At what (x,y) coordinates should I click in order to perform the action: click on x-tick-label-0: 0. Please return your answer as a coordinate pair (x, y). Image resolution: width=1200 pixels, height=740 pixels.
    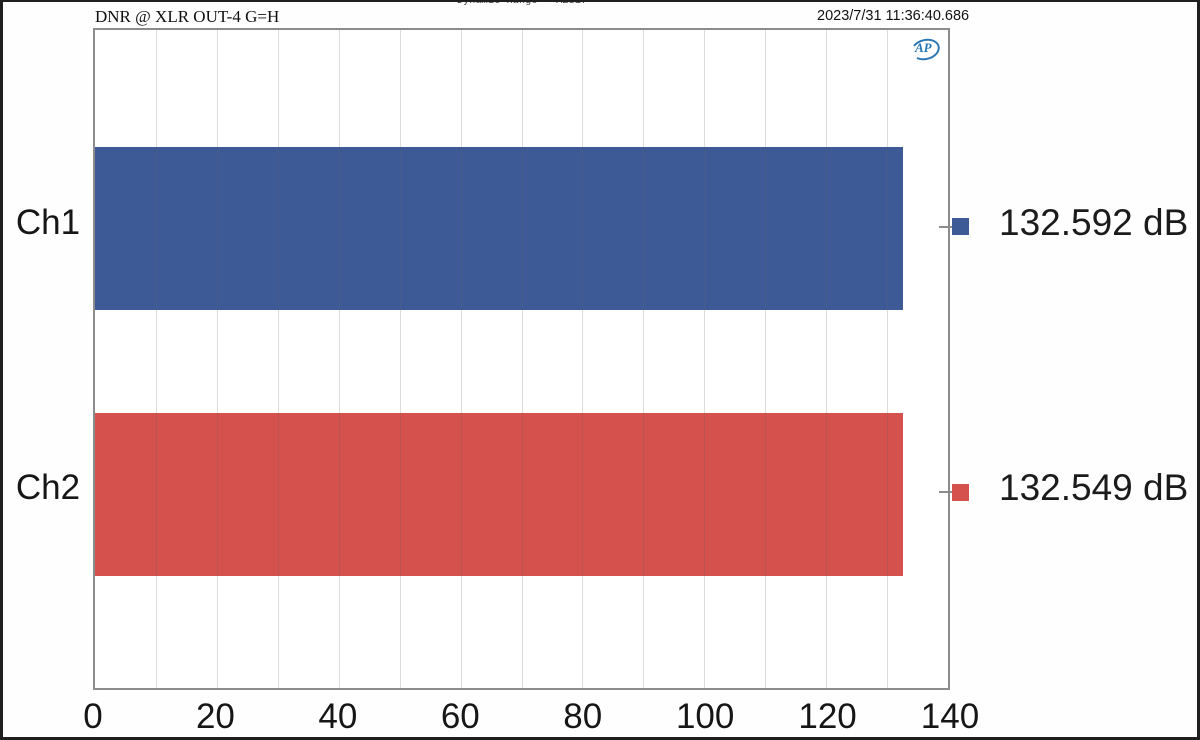
    Looking at the image, I should click on (93, 716).